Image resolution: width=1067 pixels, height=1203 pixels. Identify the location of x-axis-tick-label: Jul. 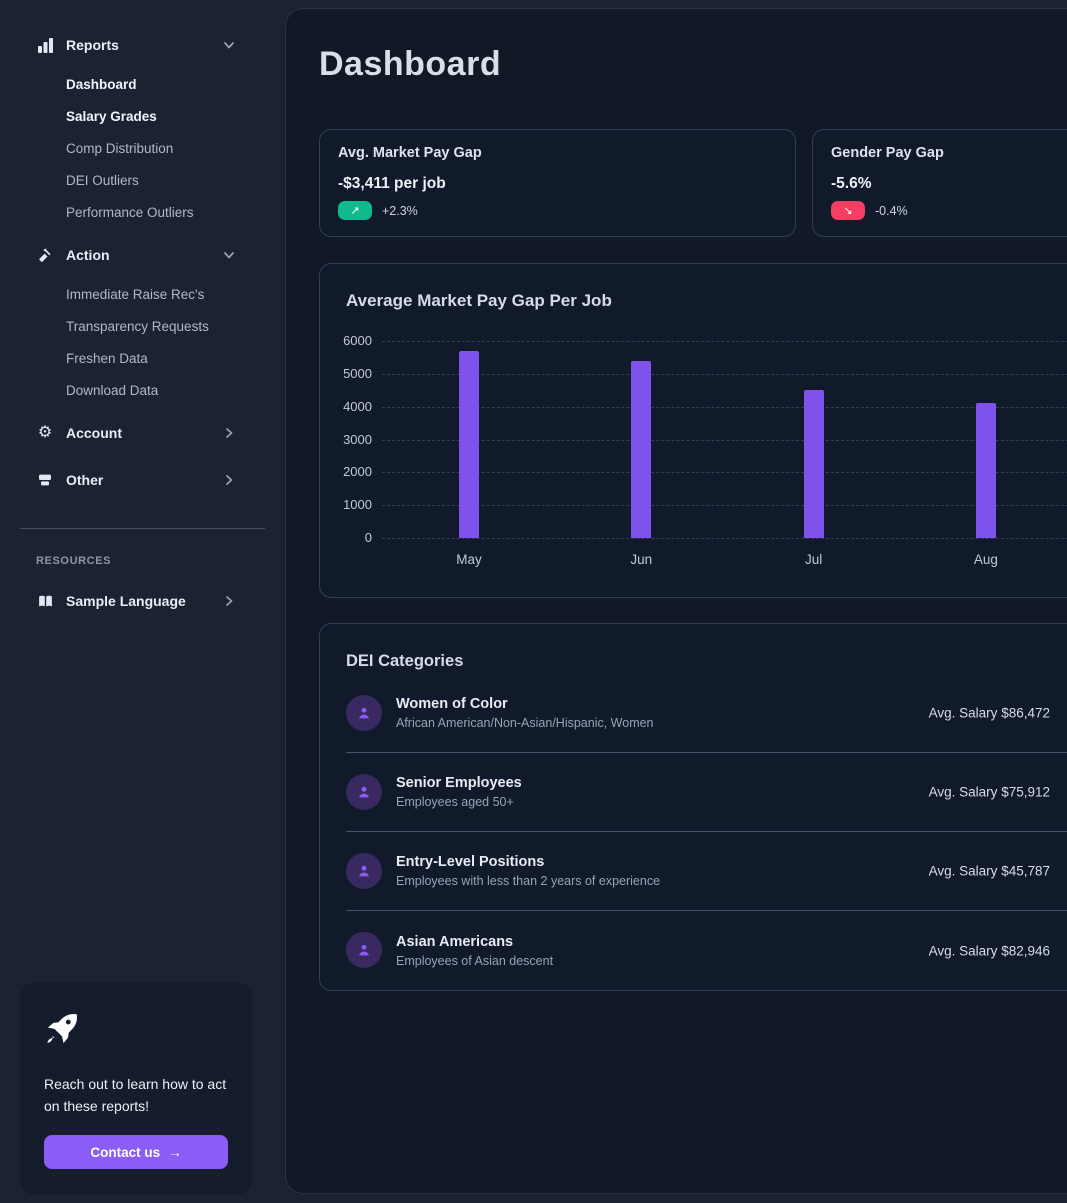
(813, 559).